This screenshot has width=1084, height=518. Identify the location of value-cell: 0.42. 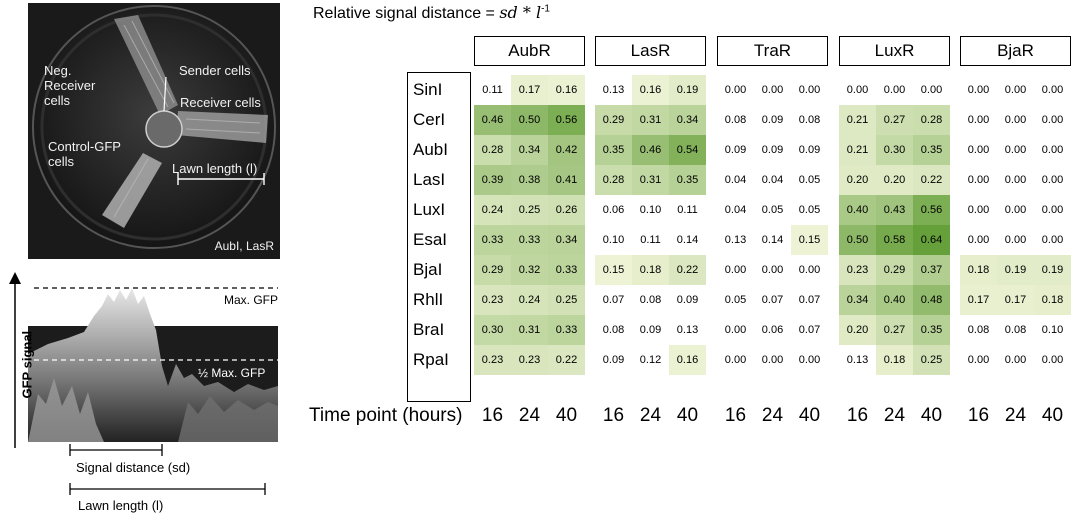
(566, 150).